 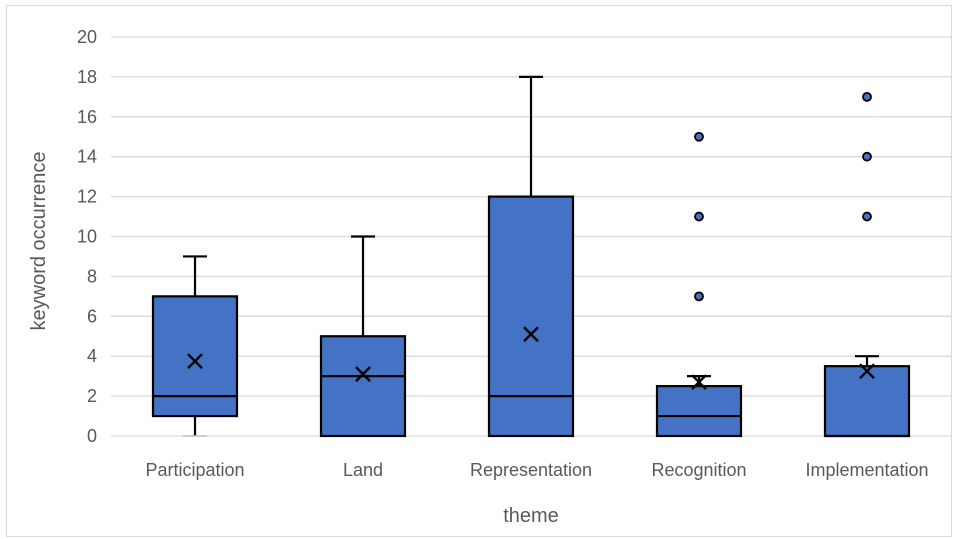 What do you see at coordinates (92, 316) in the screenshot?
I see `y-tick-label-6: 6` at bounding box center [92, 316].